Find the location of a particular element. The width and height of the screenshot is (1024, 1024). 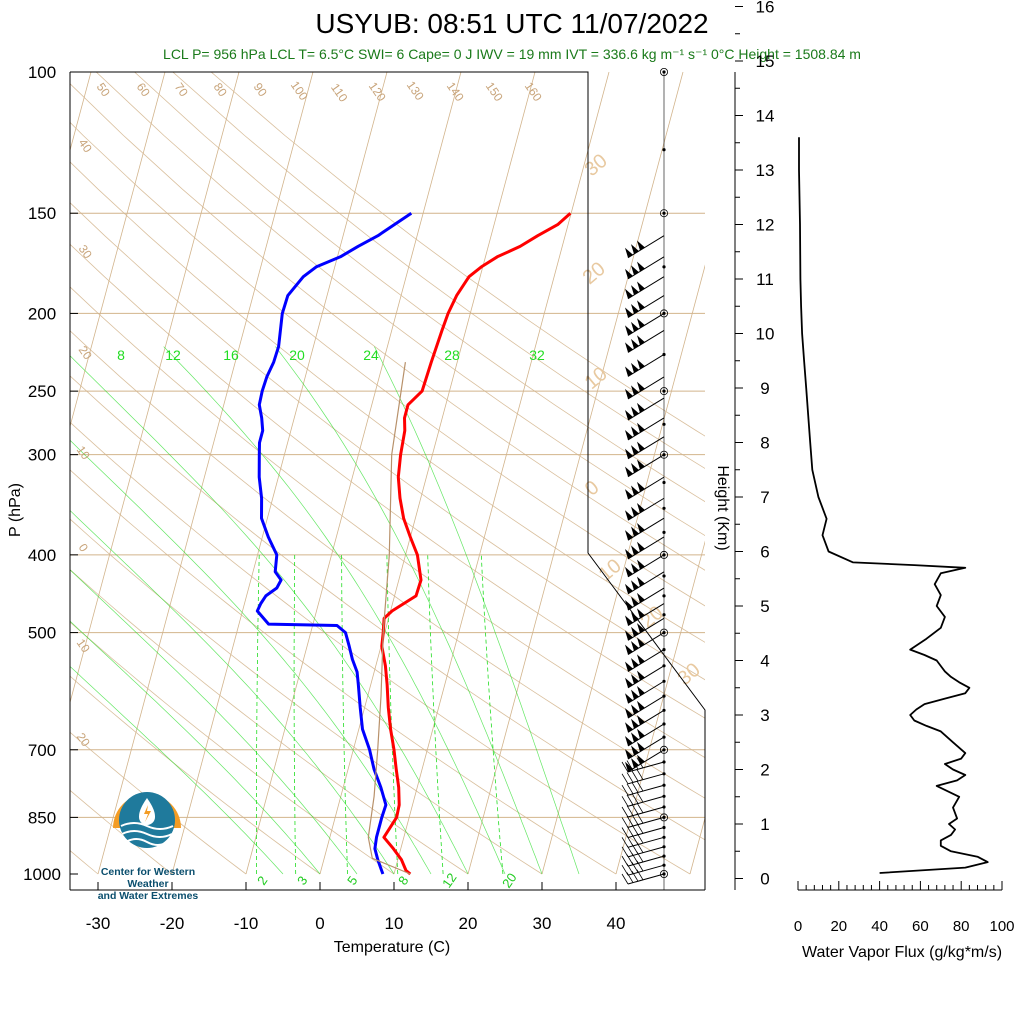

y-tick-label: 850 is located at coordinates (42, 817).